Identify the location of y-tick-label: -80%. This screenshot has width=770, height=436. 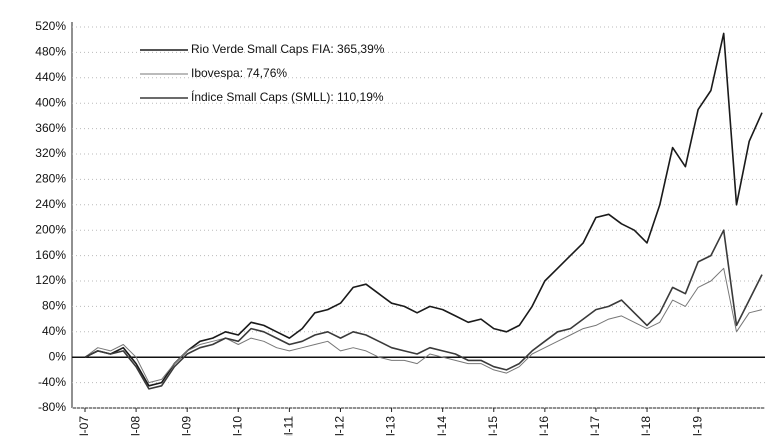
(52, 407).